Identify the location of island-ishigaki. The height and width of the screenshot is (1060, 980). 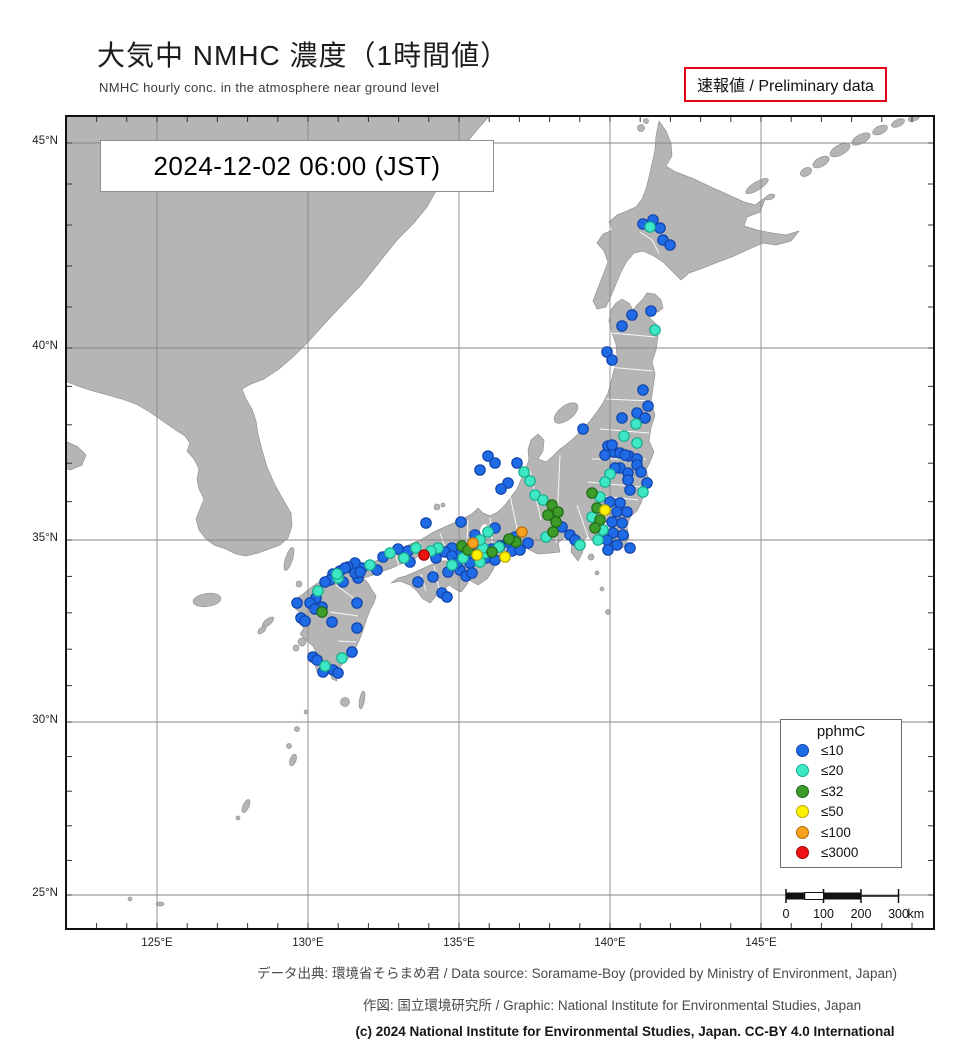
(160, 904).